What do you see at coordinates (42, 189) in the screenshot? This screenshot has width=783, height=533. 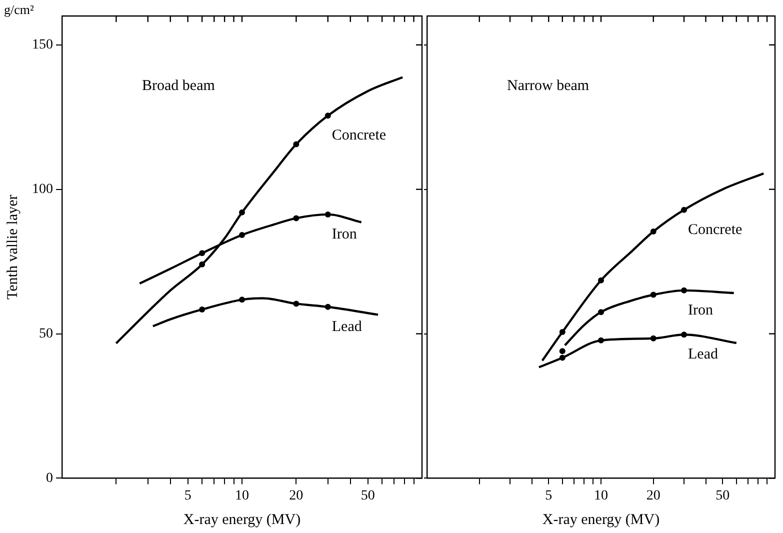 I see `y-tick-label: 100` at bounding box center [42, 189].